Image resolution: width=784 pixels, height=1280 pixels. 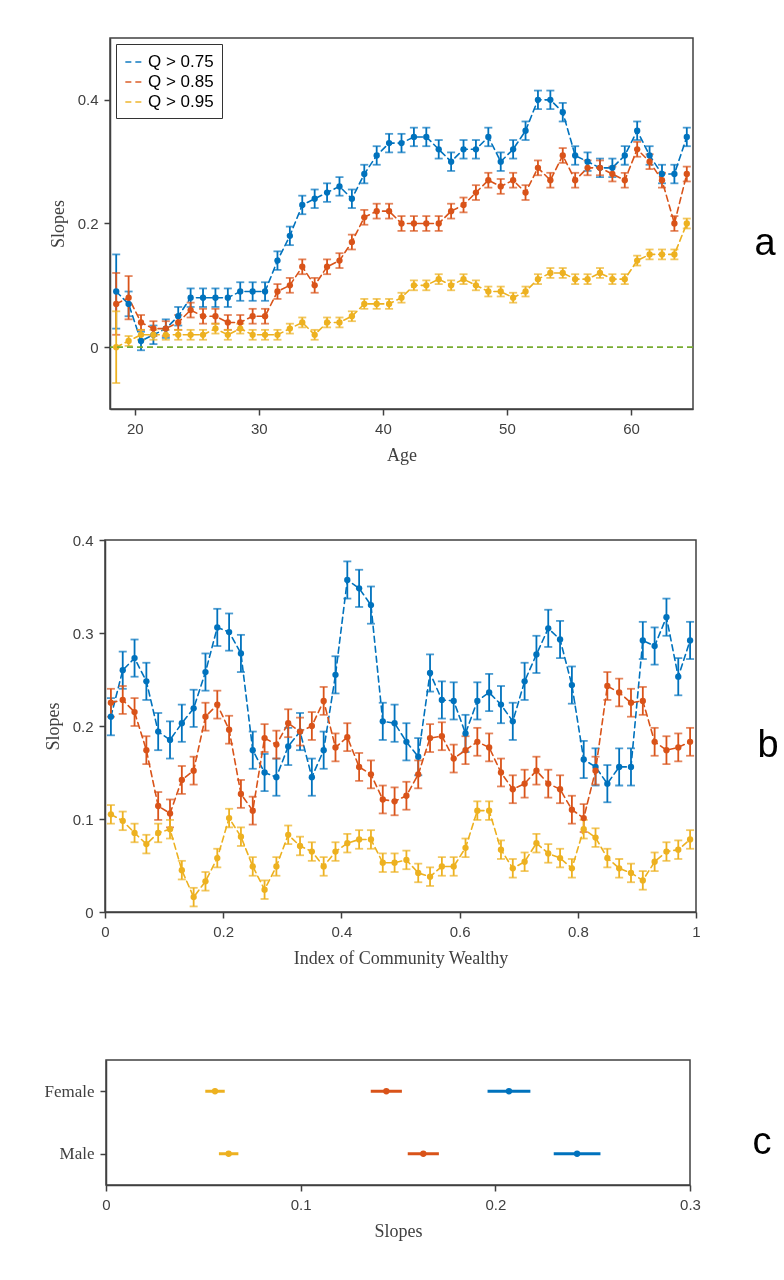 What do you see at coordinates (690, 1204) in the screenshot?
I see `x-tick-label: 0.3` at bounding box center [690, 1204].